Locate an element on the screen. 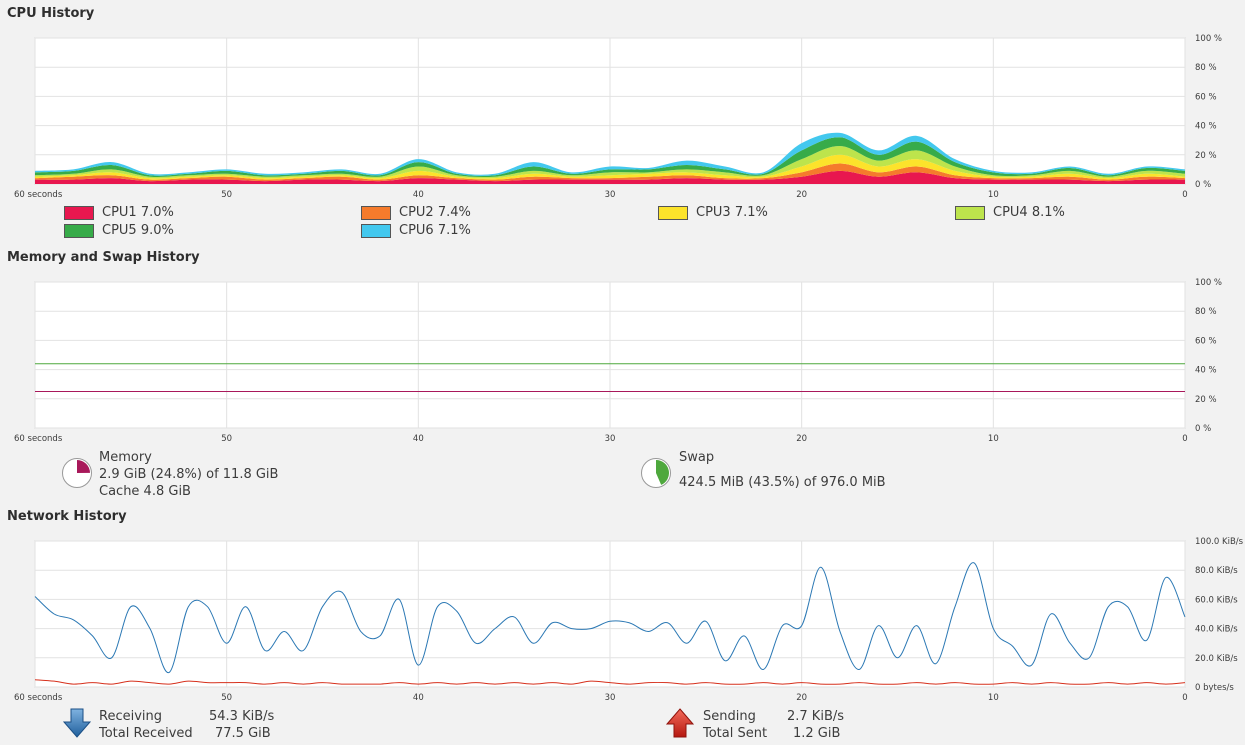 Image resolution: width=1245 pixels, height=745 pixels. memory-pie-chart is located at coordinates (77, 473).